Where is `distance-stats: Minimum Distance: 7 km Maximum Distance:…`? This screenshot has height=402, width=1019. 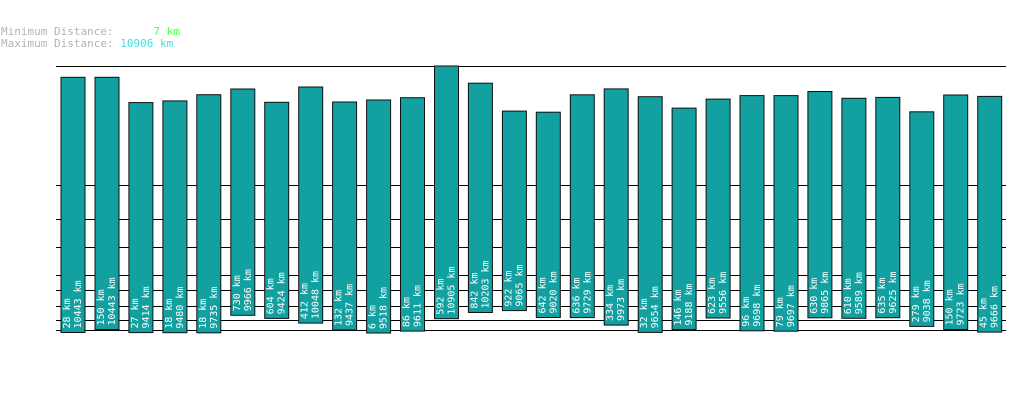 distance-stats: Minimum Distance: 7 km Maximum Distance:… is located at coordinates (90, 38).